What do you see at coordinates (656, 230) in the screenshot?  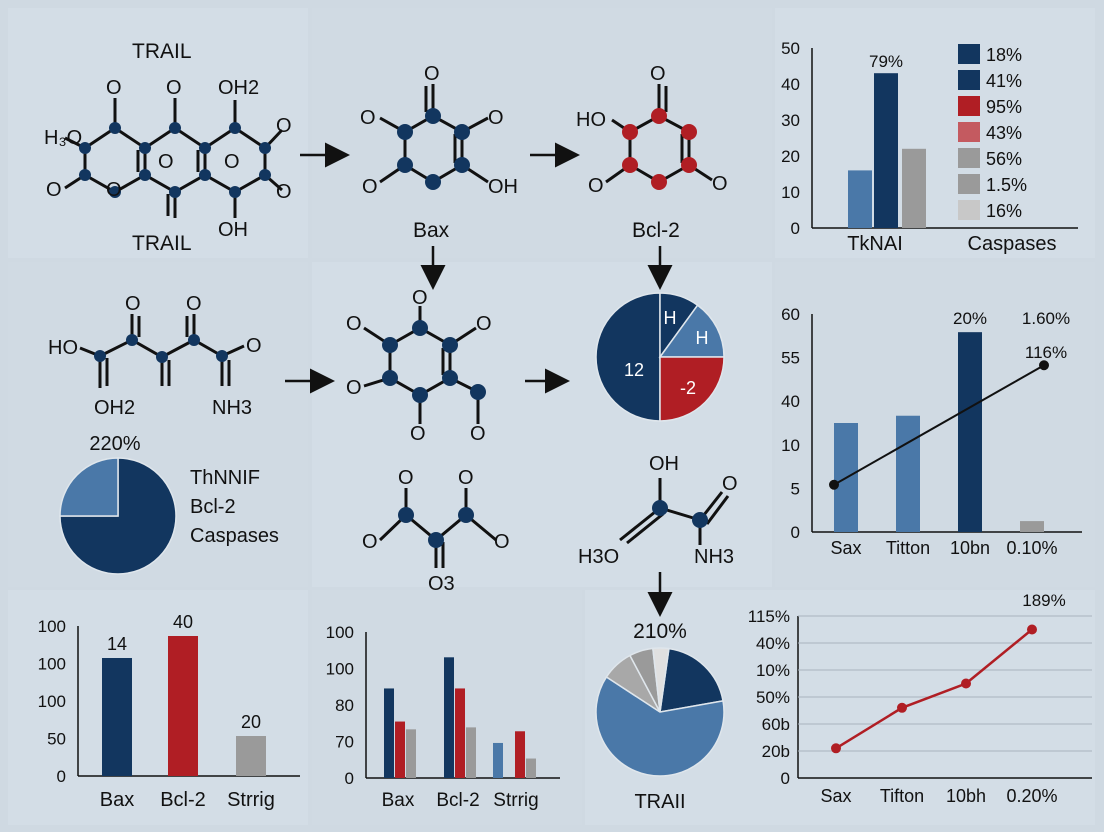 I see `molecule-bcl2-label: Bcl-2` at bounding box center [656, 230].